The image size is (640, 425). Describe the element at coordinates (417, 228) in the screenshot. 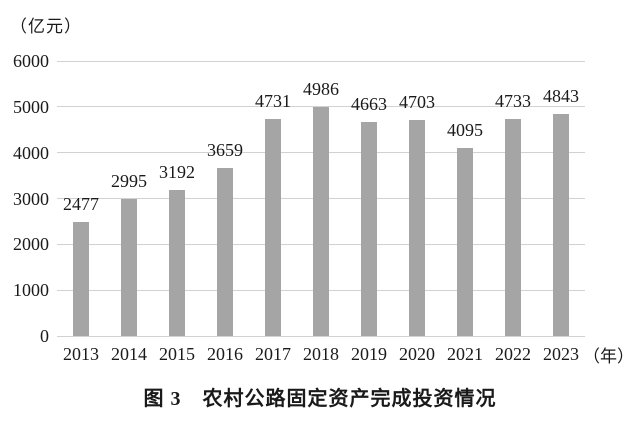

I see `bar-2020` at that location.